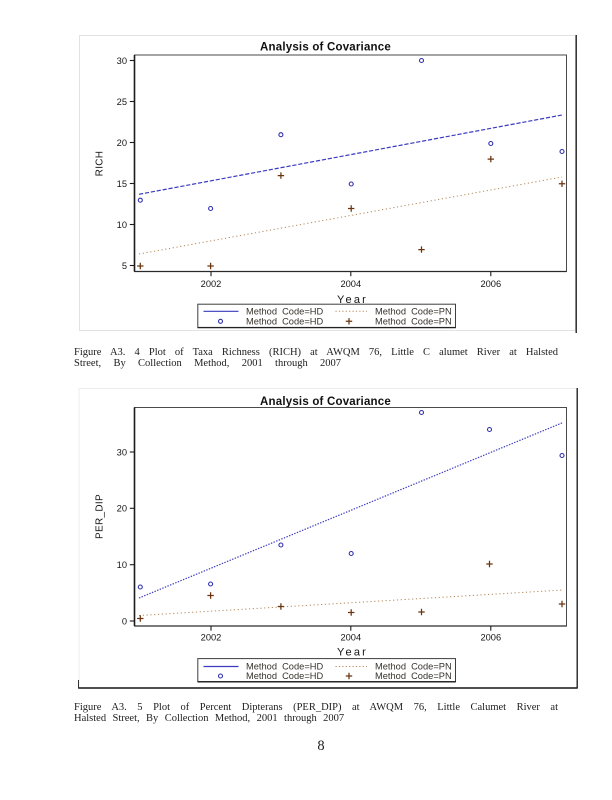 The height and width of the screenshot is (800, 612). What do you see at coordinates (100, 516) in the screenshot?
I see `svg-text: PER_DIP` at bounding box center [100, 516].